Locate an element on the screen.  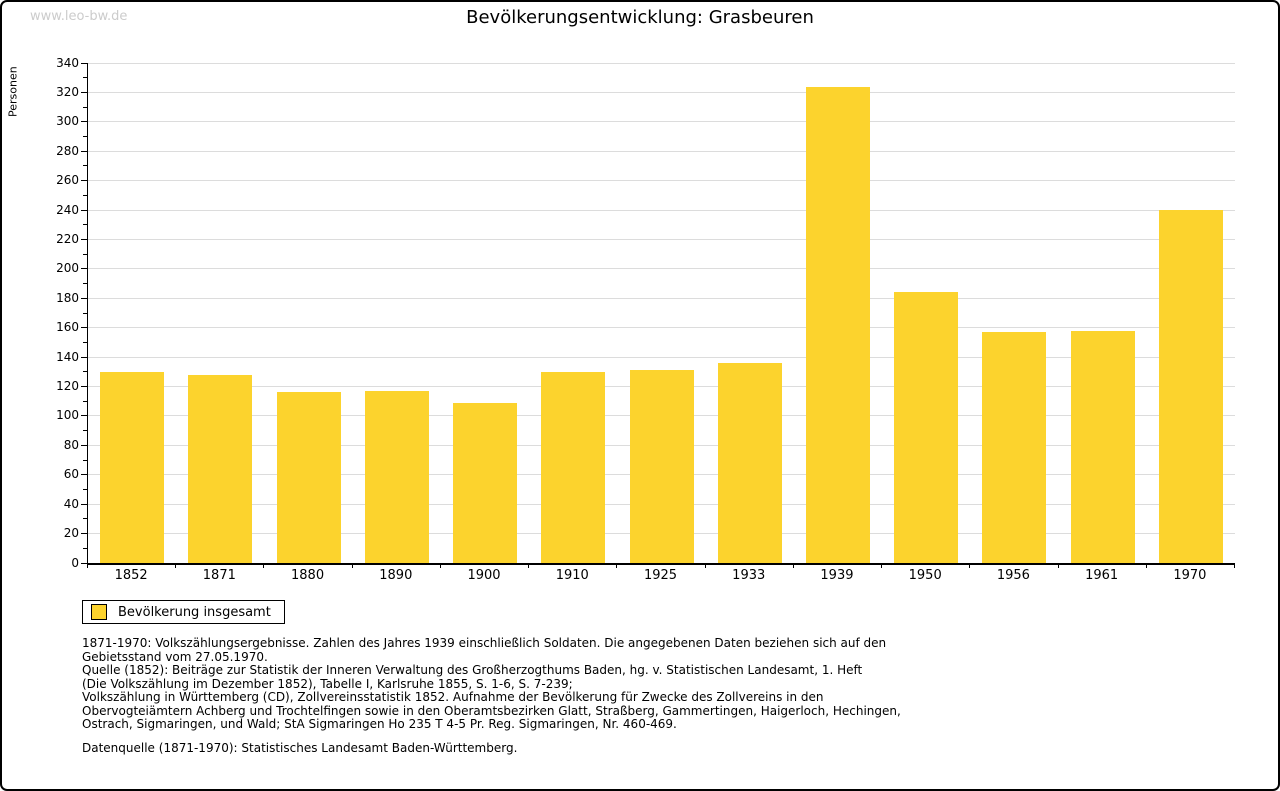
y-tick-label: 180 is located at coordinates (67, 297).